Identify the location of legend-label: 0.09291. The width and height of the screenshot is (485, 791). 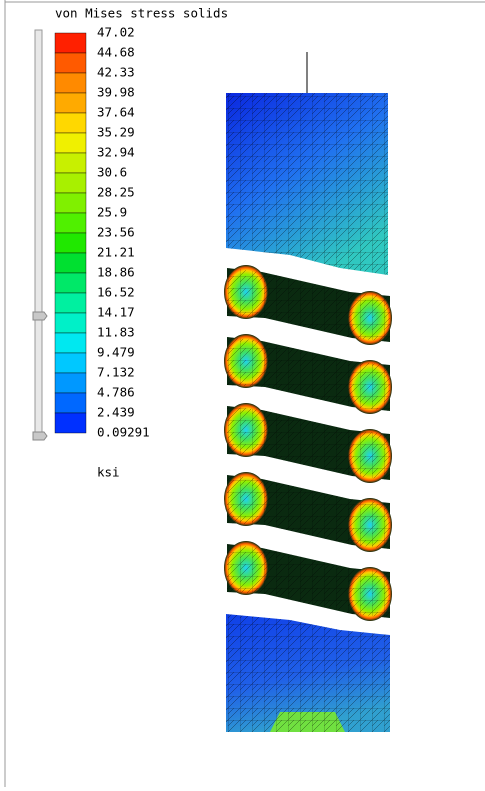
(123, 432).